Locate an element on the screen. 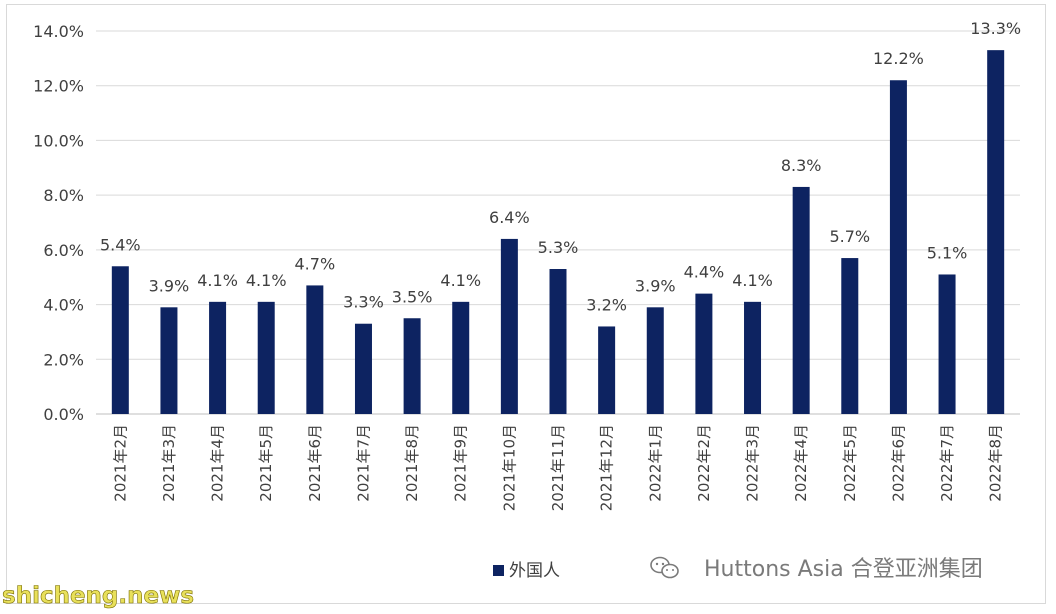 The width and height of the screenshot is (1056, 614). x-tick-label: 2022年3月 is located at coordinates (753, 463).